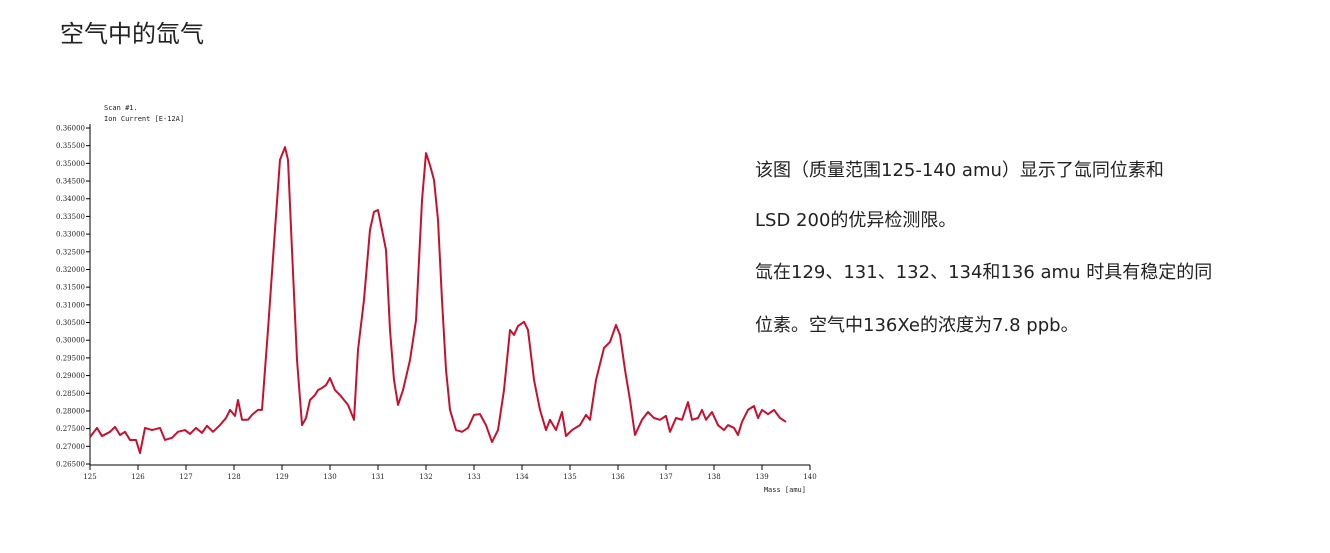  Describe the element at coordinates (70, 182) in the screenshot. I see `y-tick-label: 0.34500` at that location.